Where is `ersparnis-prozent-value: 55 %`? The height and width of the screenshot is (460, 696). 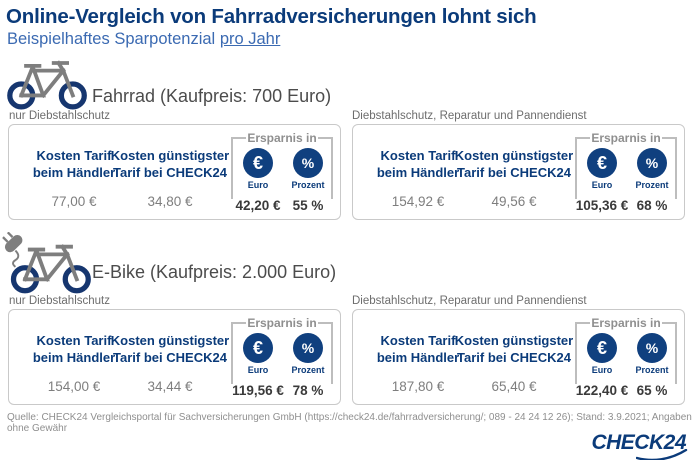 ersparnis-prozent-value: 55 % is located at coordinates (308, 205).